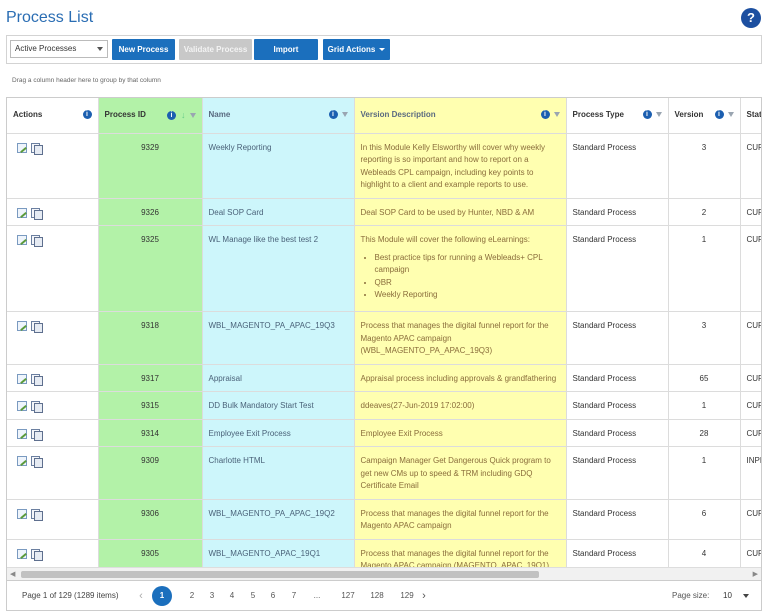  What do you see at coordinates (746, 596) in the screenshot?
I see `page-size-dropdown-icon` at bounding box center [746, 596].